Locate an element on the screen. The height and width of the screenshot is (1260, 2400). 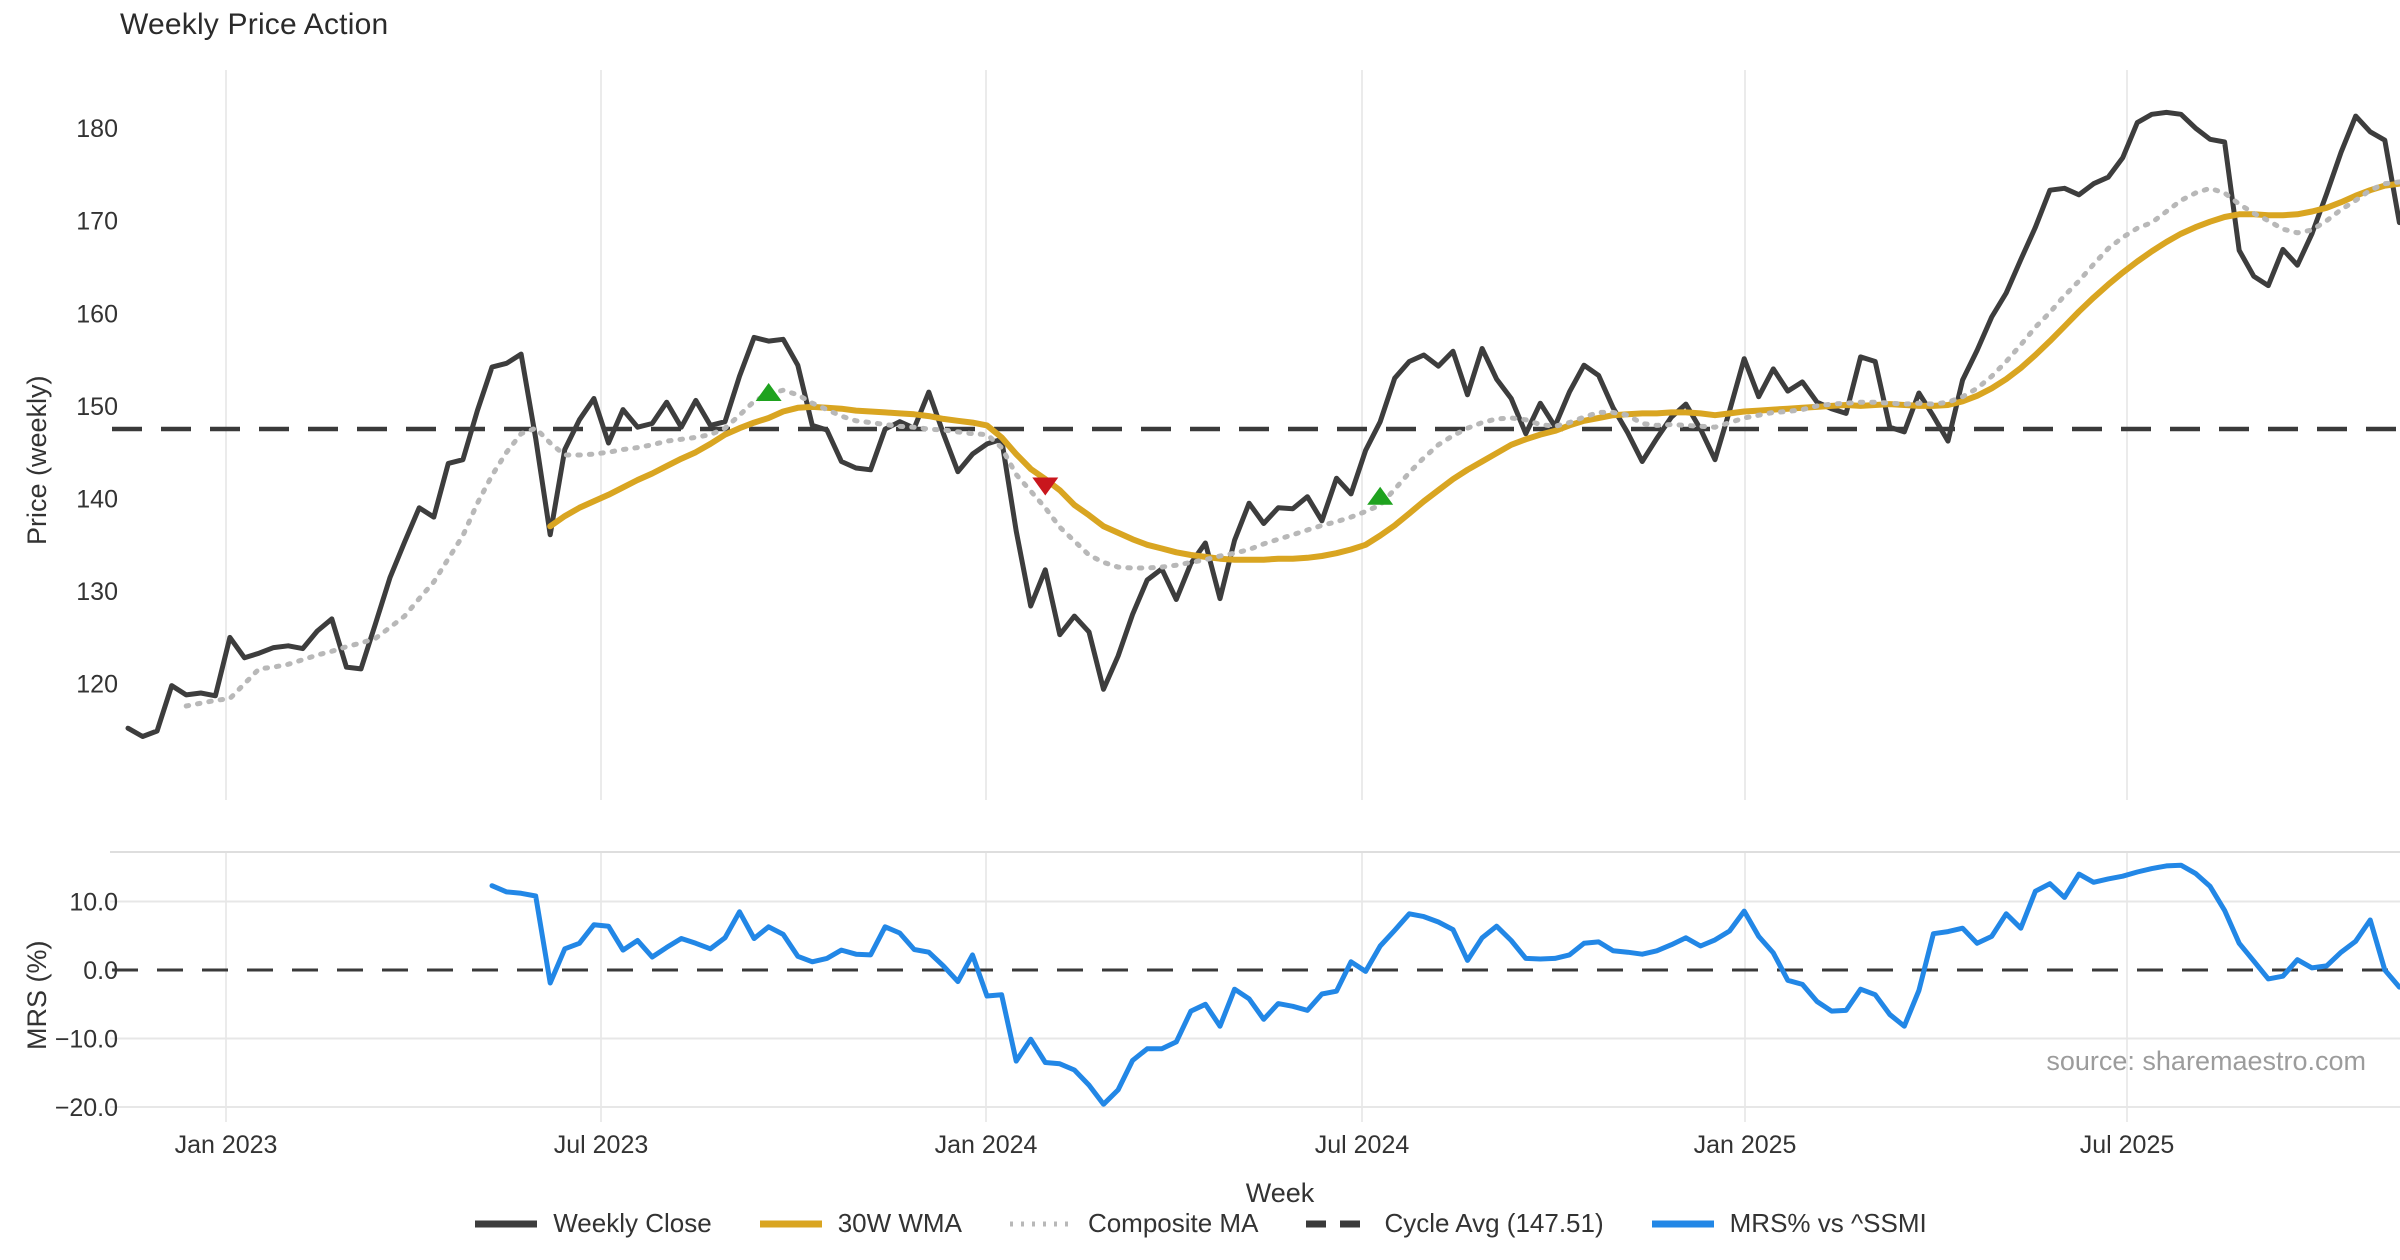
x-tick-label: Jul 2025 is located at coordinates (2127, 1145).